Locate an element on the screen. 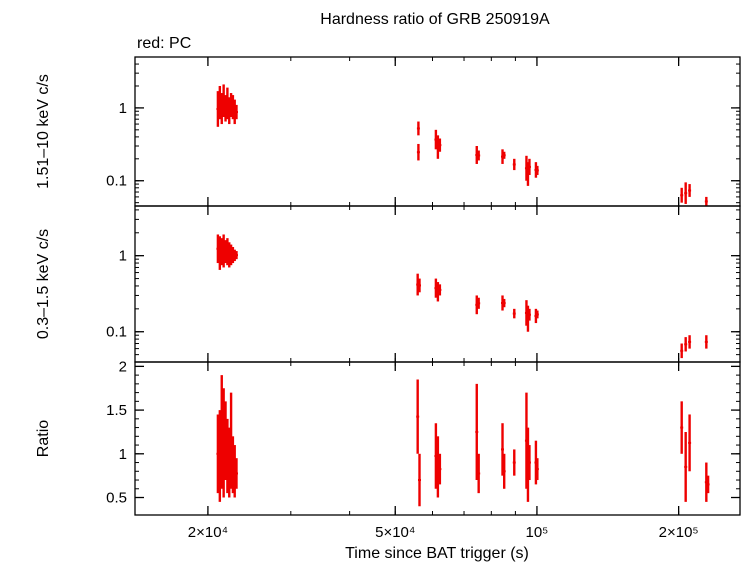  x-tick-label: 10⁵ is located at coordinates (536, 532).